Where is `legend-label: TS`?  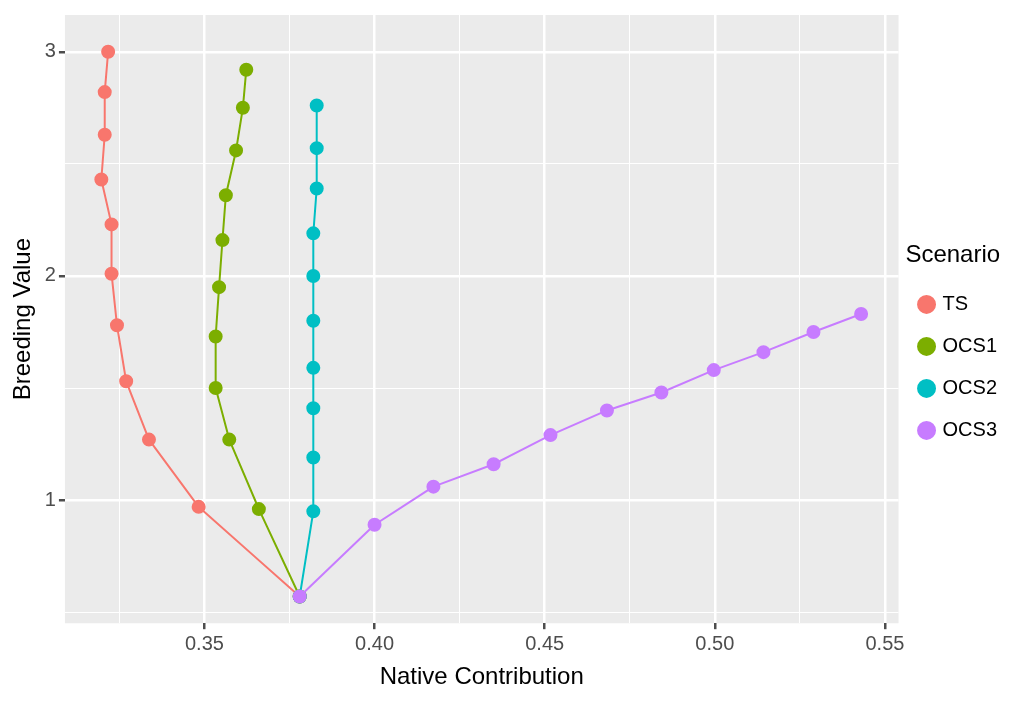 legend-label: TS is located at coordinates (955, 302).